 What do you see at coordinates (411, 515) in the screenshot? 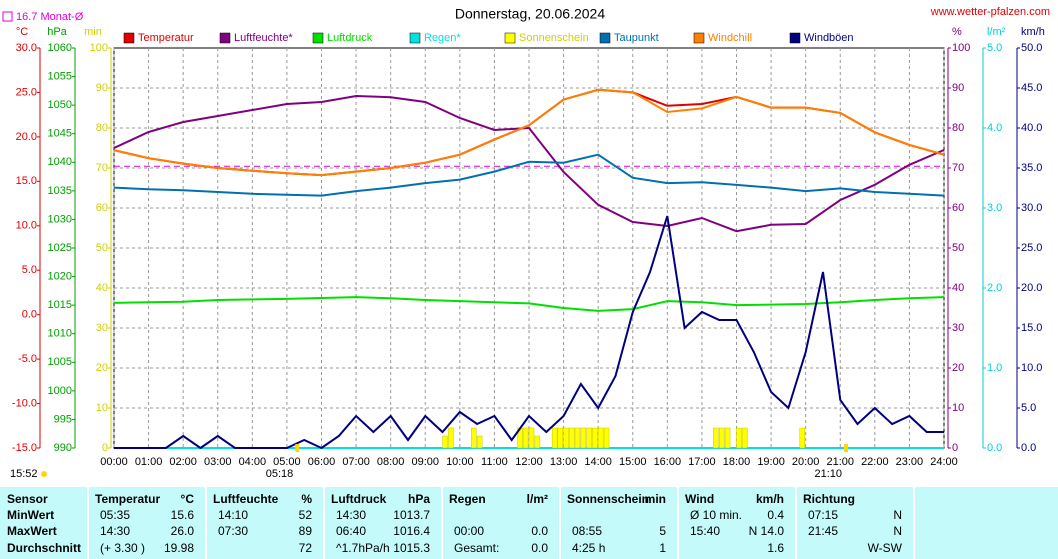
I see `cell-right: 1013.7` at bounding box center [411, 515].